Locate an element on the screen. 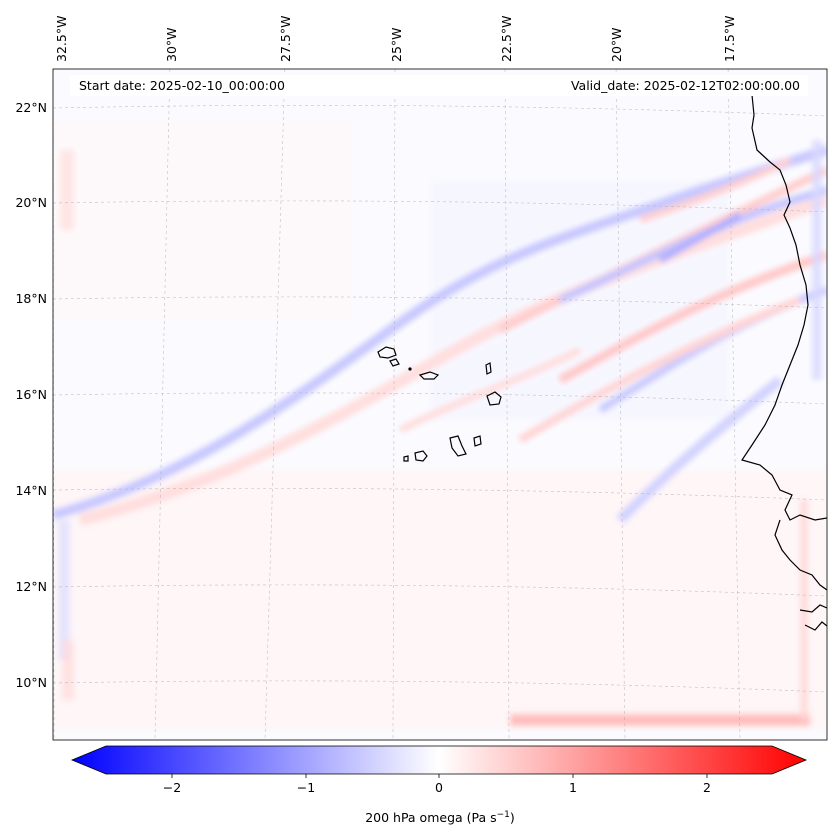 The height and width of the screenshot is (839, 837). start-date-label: Start date: 2025-02-10_00:00:00 is located at coordinates (182, 85).